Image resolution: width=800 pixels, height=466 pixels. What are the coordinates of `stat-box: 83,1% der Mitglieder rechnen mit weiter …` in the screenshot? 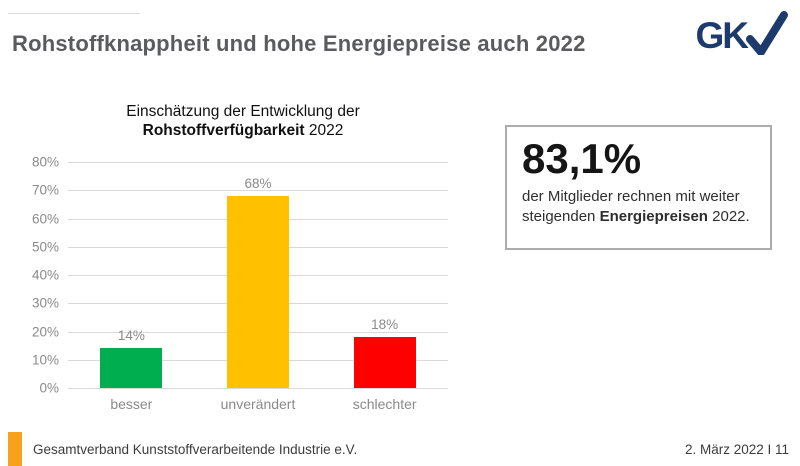 It's located at (638, 187).